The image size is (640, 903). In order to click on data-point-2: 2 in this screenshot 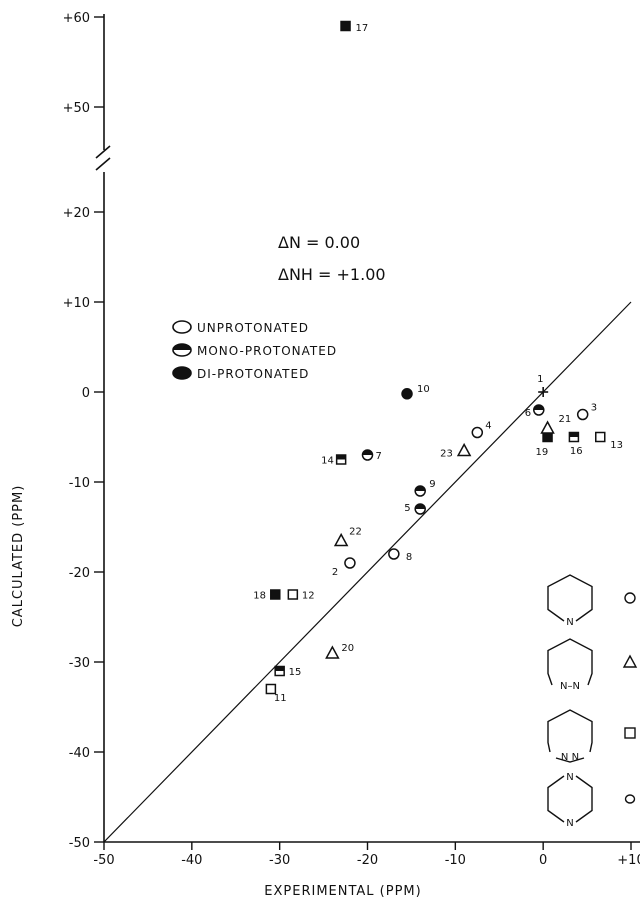, I will do `click(344, 567)`.